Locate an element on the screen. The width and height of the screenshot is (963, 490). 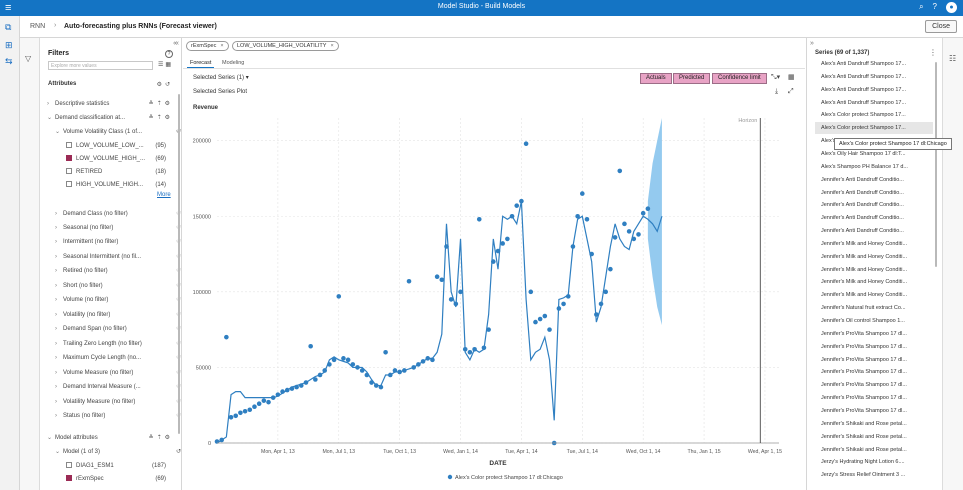
filters-scrollbar is located at coordinates (179, 264).